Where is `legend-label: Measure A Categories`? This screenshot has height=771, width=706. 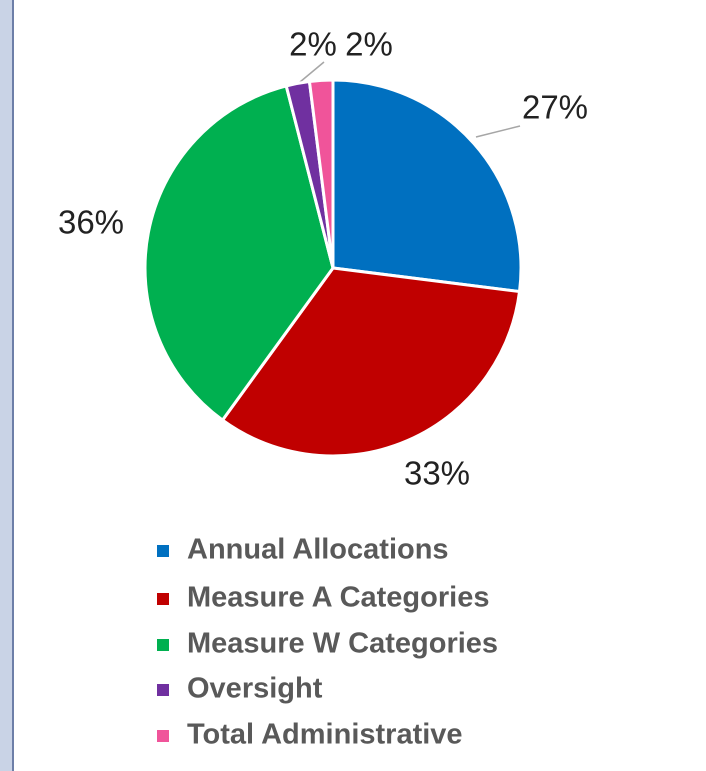 legend-label: Measure A Categories is located at coordinates (338, 598).